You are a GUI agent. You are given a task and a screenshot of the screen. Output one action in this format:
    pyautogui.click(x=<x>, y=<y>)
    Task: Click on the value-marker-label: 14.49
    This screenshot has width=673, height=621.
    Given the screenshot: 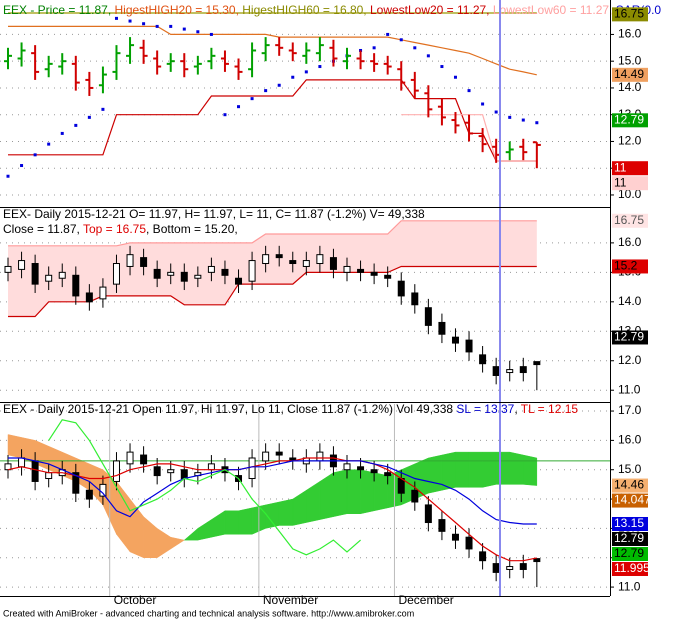 What is the action you would take?
    pyautogui.click(x=629, y=74)
    